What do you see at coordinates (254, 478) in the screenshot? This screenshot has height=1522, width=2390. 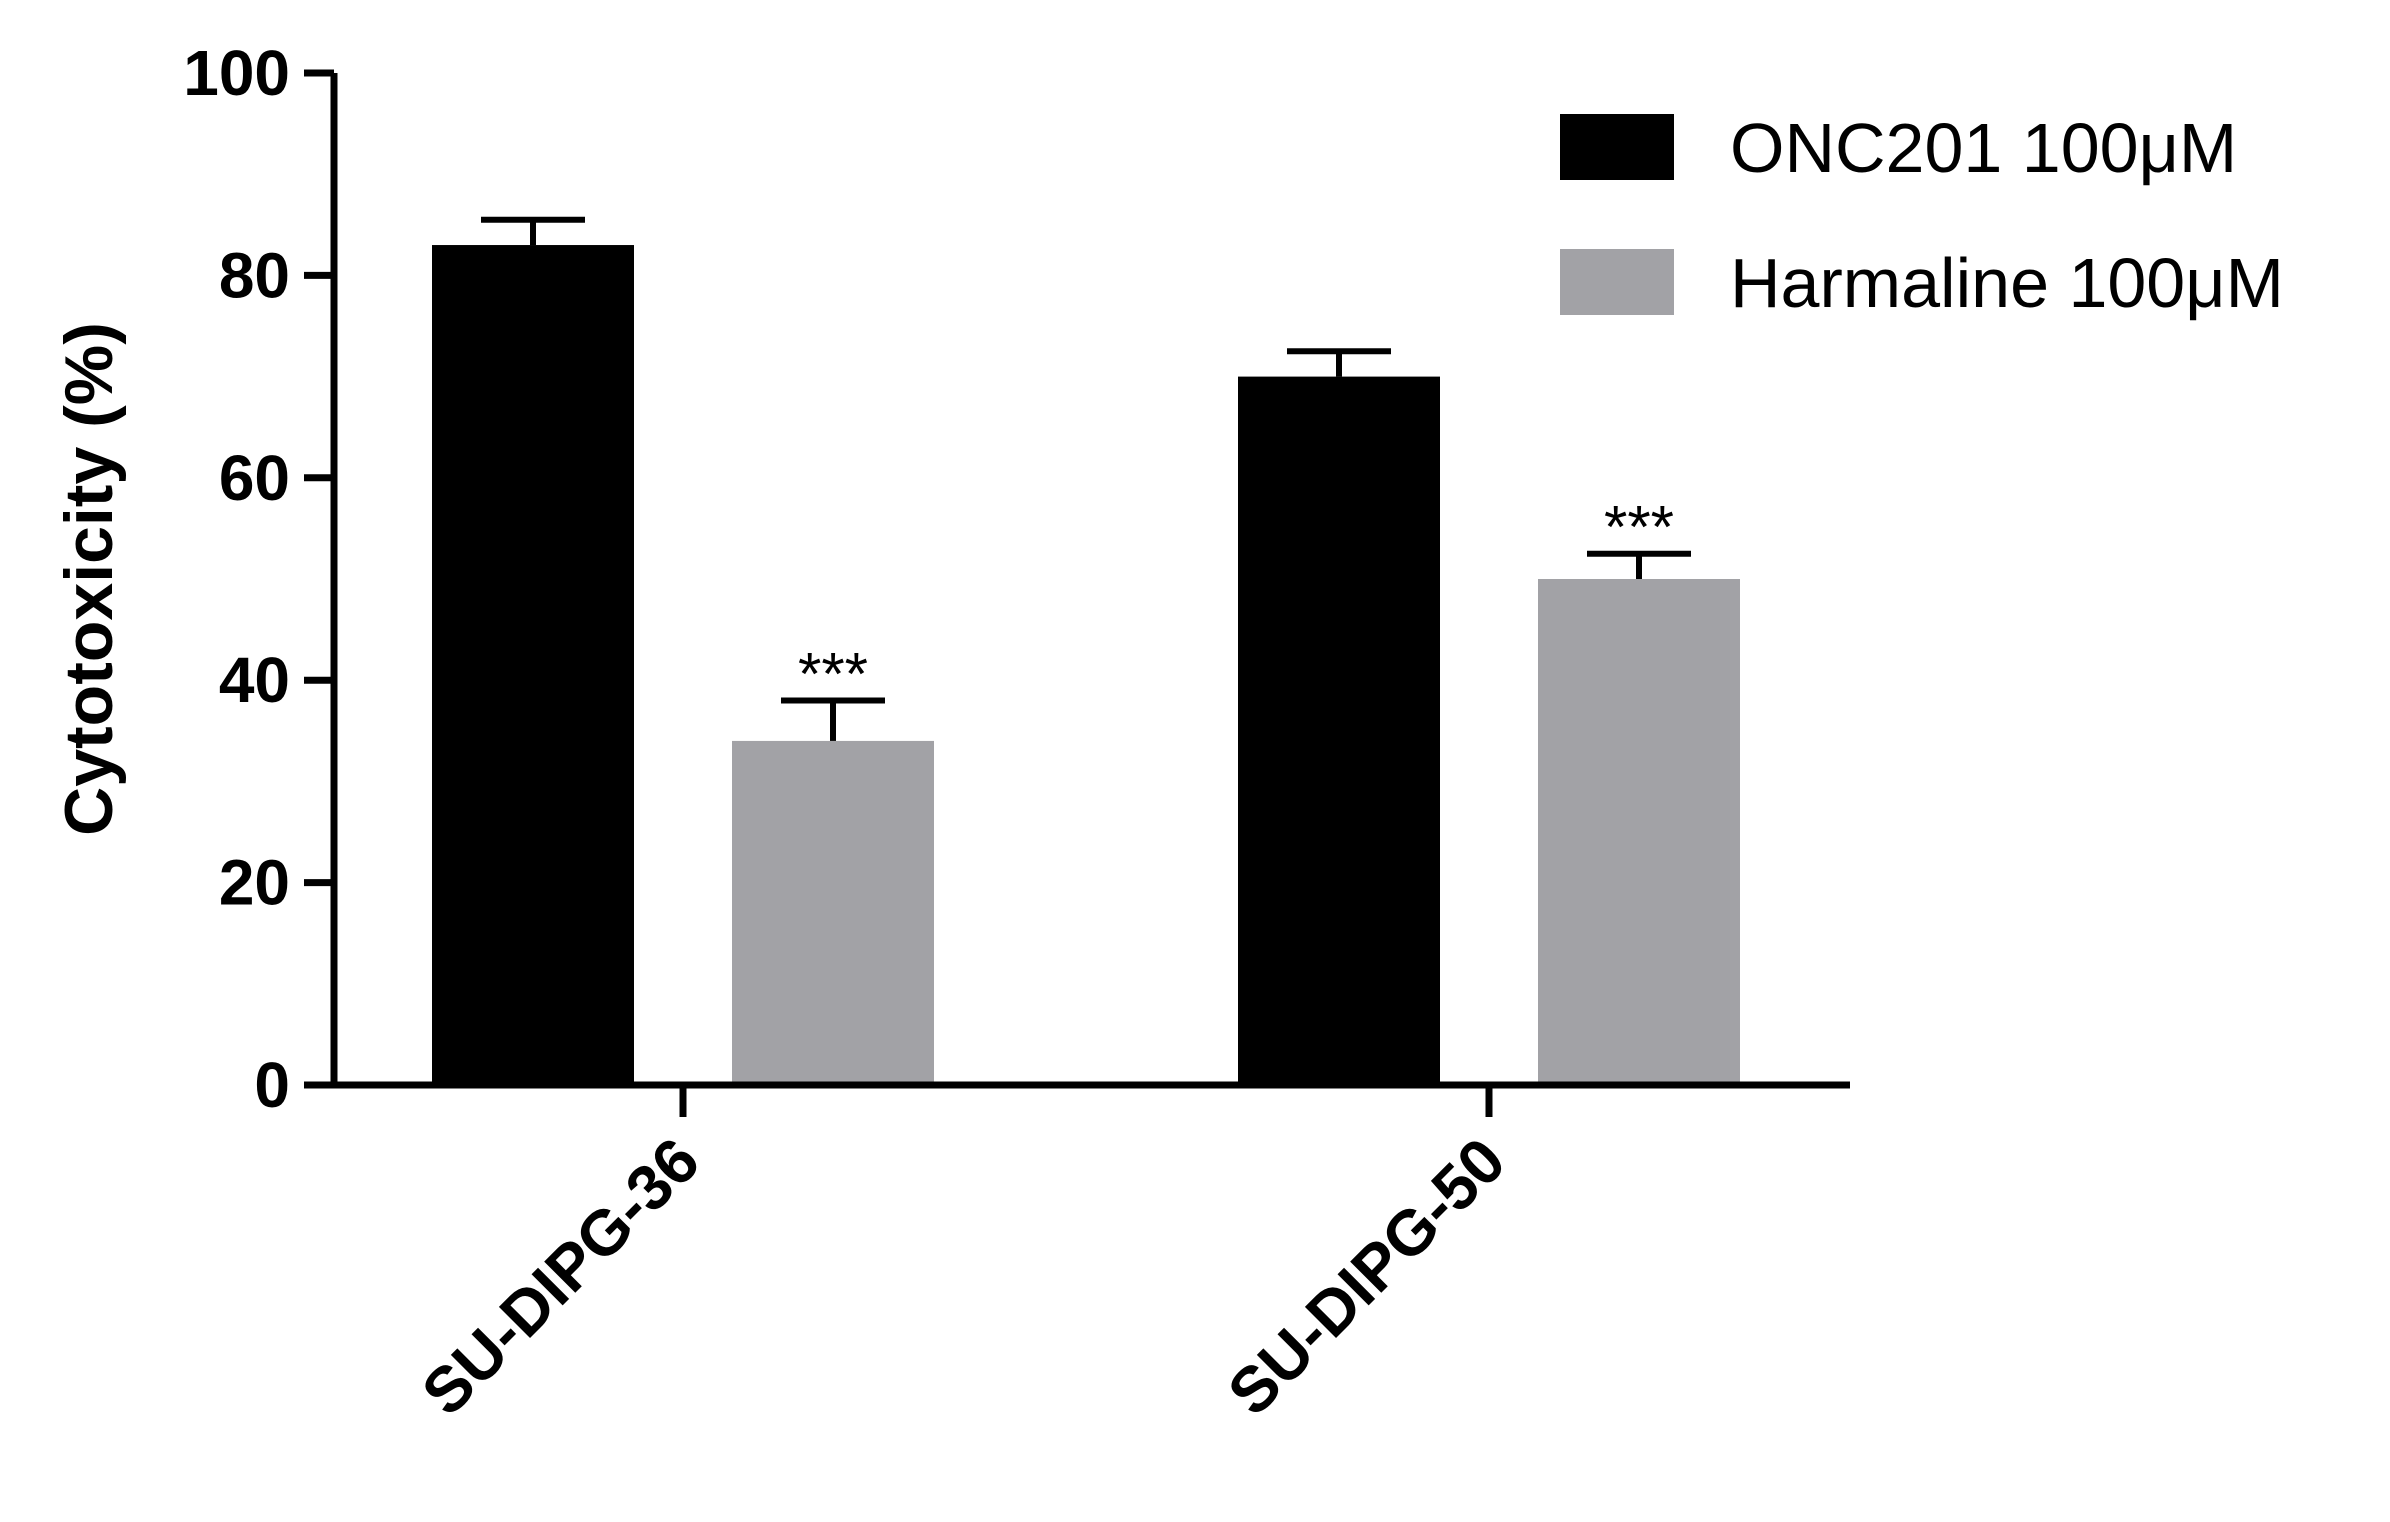 I see `y-tick-label: 60` at bounding box center [254, 478].